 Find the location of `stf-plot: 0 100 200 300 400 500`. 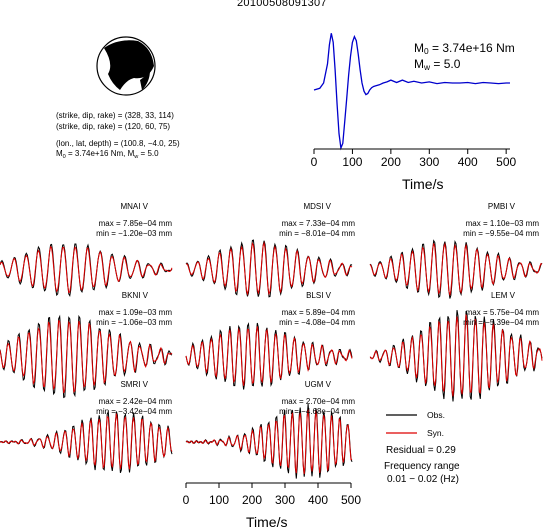

stf-plot: 0 100 200 300 400 500 is located at coordinates (413, 101).